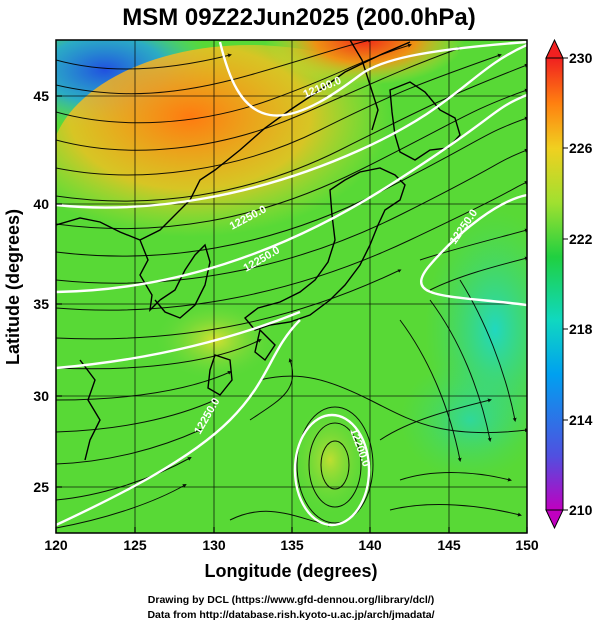  I want to click on colorbar-tick-label: 214, so click(581, 420).